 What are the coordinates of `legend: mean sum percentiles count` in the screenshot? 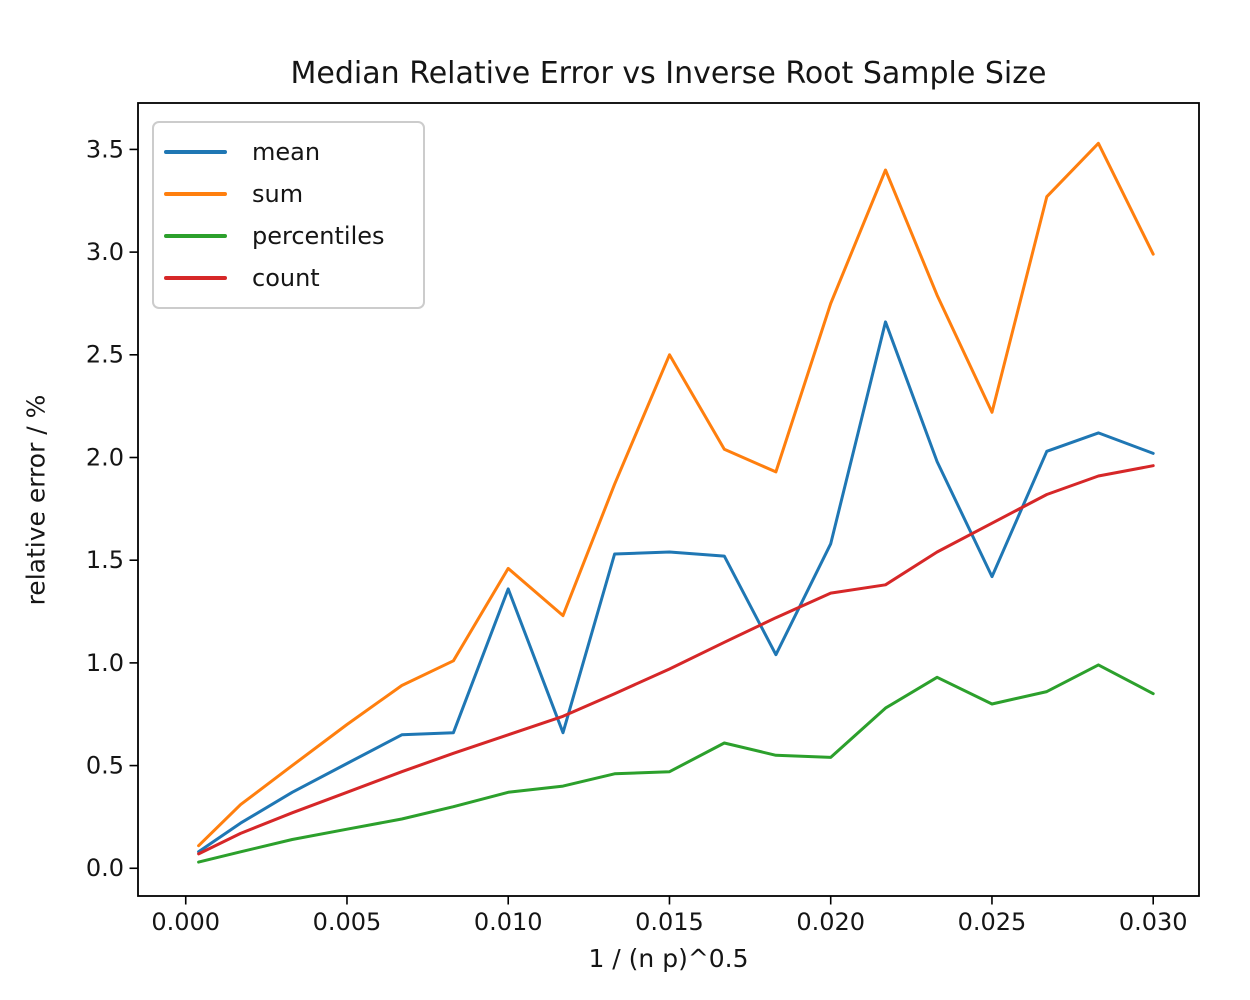 It's located at (288, 215).